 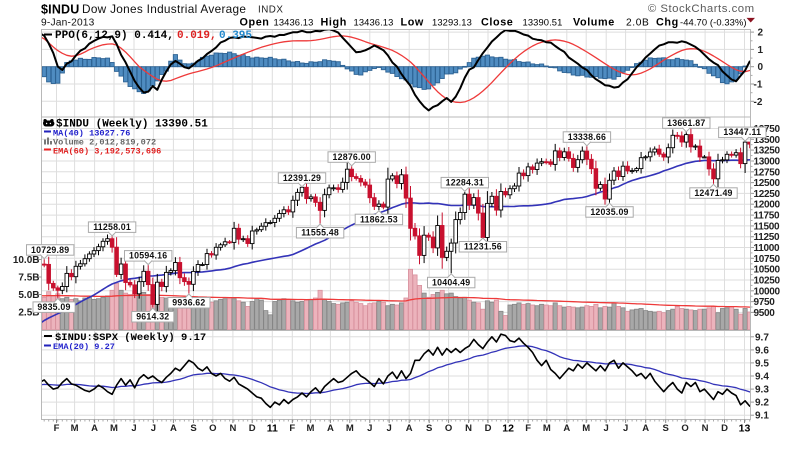 What do you see at coordinates (197, 36) in the screenshot?
I see `svg-text: 0.019,` at bounding box center [197, 36].